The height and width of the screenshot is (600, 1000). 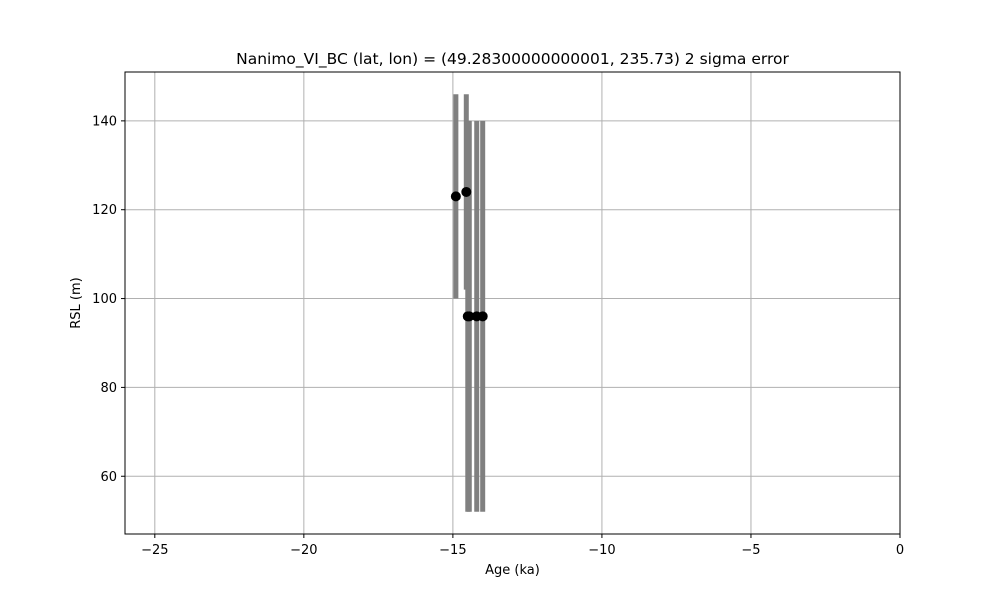 What do you see at coordinates (750, 550) in the screenshot?
I see `x-tick-label: −5` at bounding box center [750, 550].